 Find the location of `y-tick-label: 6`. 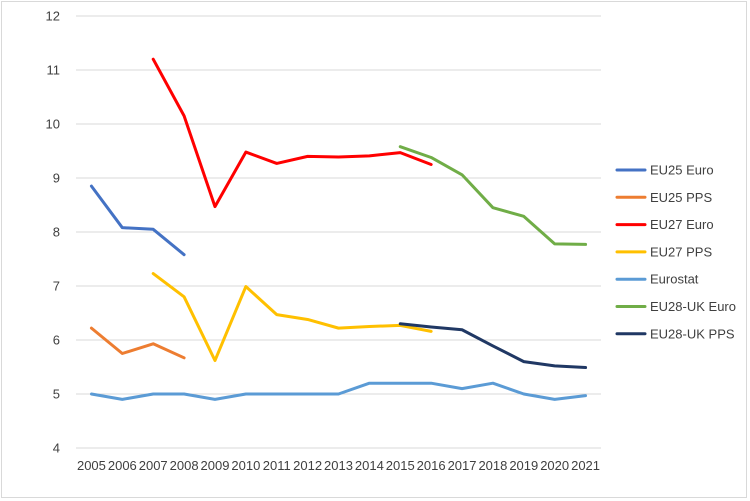

y-tick-label: 6 is located at coordinates (56, 340).